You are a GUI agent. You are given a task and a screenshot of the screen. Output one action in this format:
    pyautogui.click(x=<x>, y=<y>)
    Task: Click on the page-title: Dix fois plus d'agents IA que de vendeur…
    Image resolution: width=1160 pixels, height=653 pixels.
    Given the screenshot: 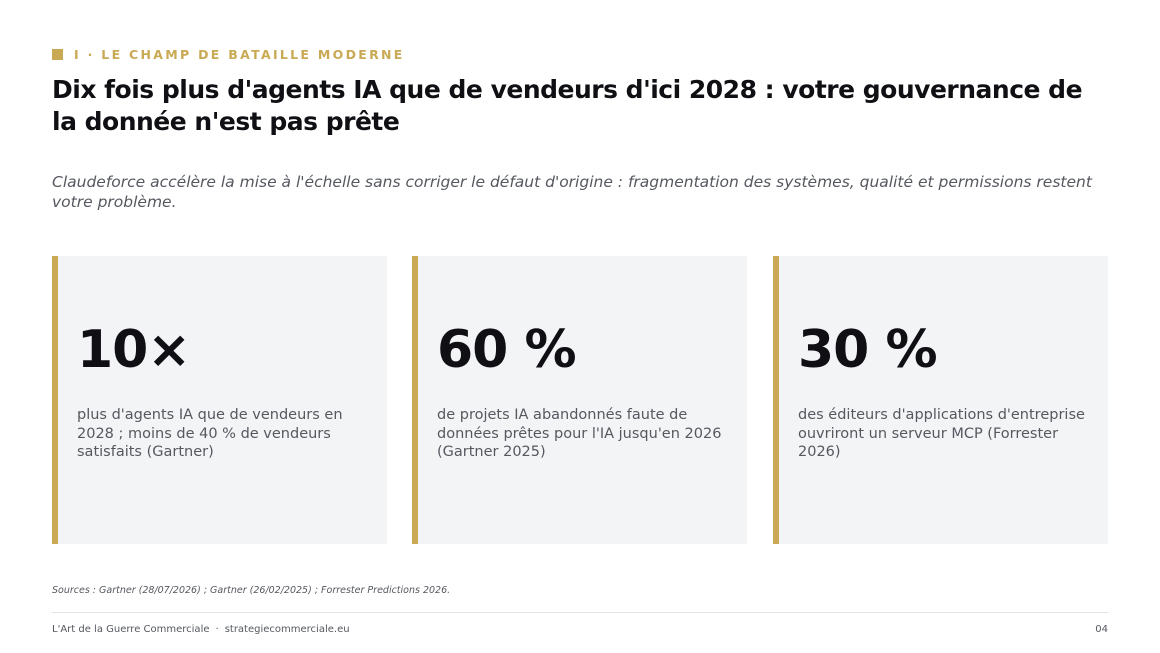 What is the action you would take?
    pyautogui.click(x=567, y=105)
    